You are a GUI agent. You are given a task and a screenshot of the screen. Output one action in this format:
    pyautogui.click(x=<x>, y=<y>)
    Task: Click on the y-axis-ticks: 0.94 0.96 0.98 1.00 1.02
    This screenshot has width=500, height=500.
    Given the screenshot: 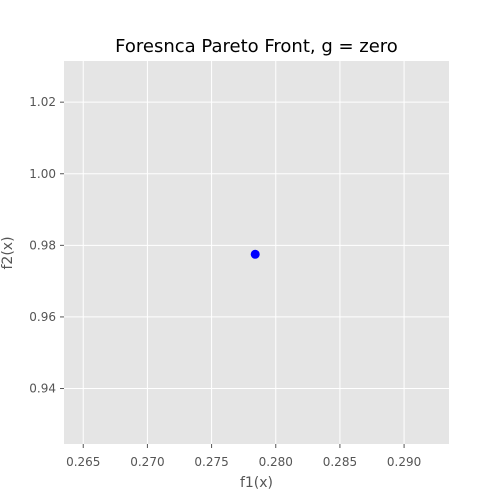 What is the action you would take?
    pyautogui.click(x=46, y=245)
    